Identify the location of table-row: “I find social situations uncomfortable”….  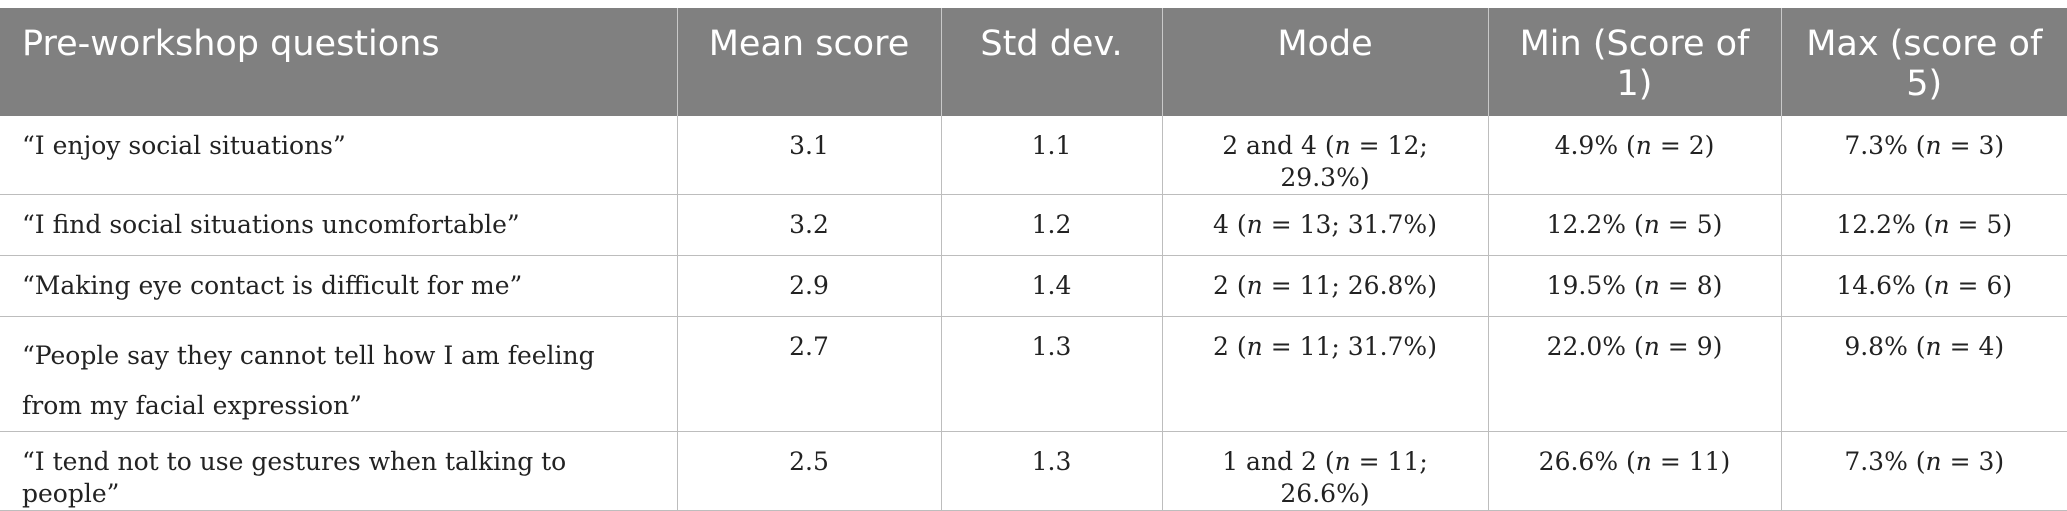
(1033, 225).